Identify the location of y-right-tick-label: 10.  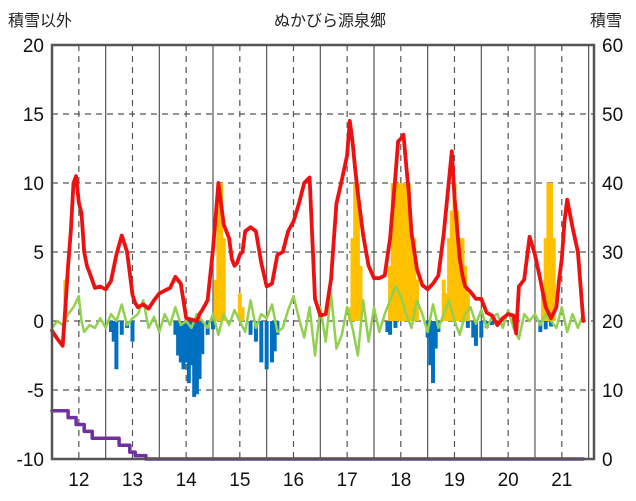
(612, 391).